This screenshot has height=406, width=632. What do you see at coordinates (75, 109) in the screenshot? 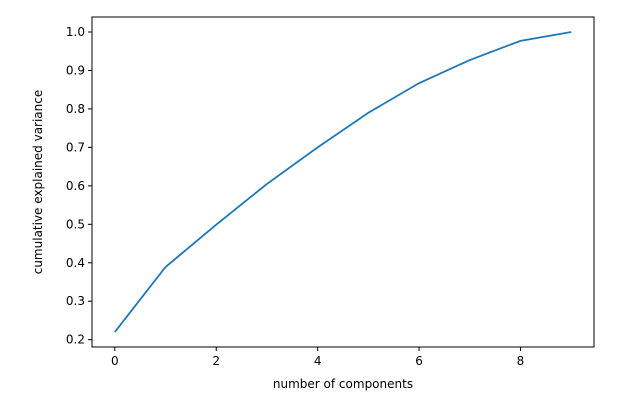
I see `y-tick-label: 0.8` at bounding box center [75, 109].